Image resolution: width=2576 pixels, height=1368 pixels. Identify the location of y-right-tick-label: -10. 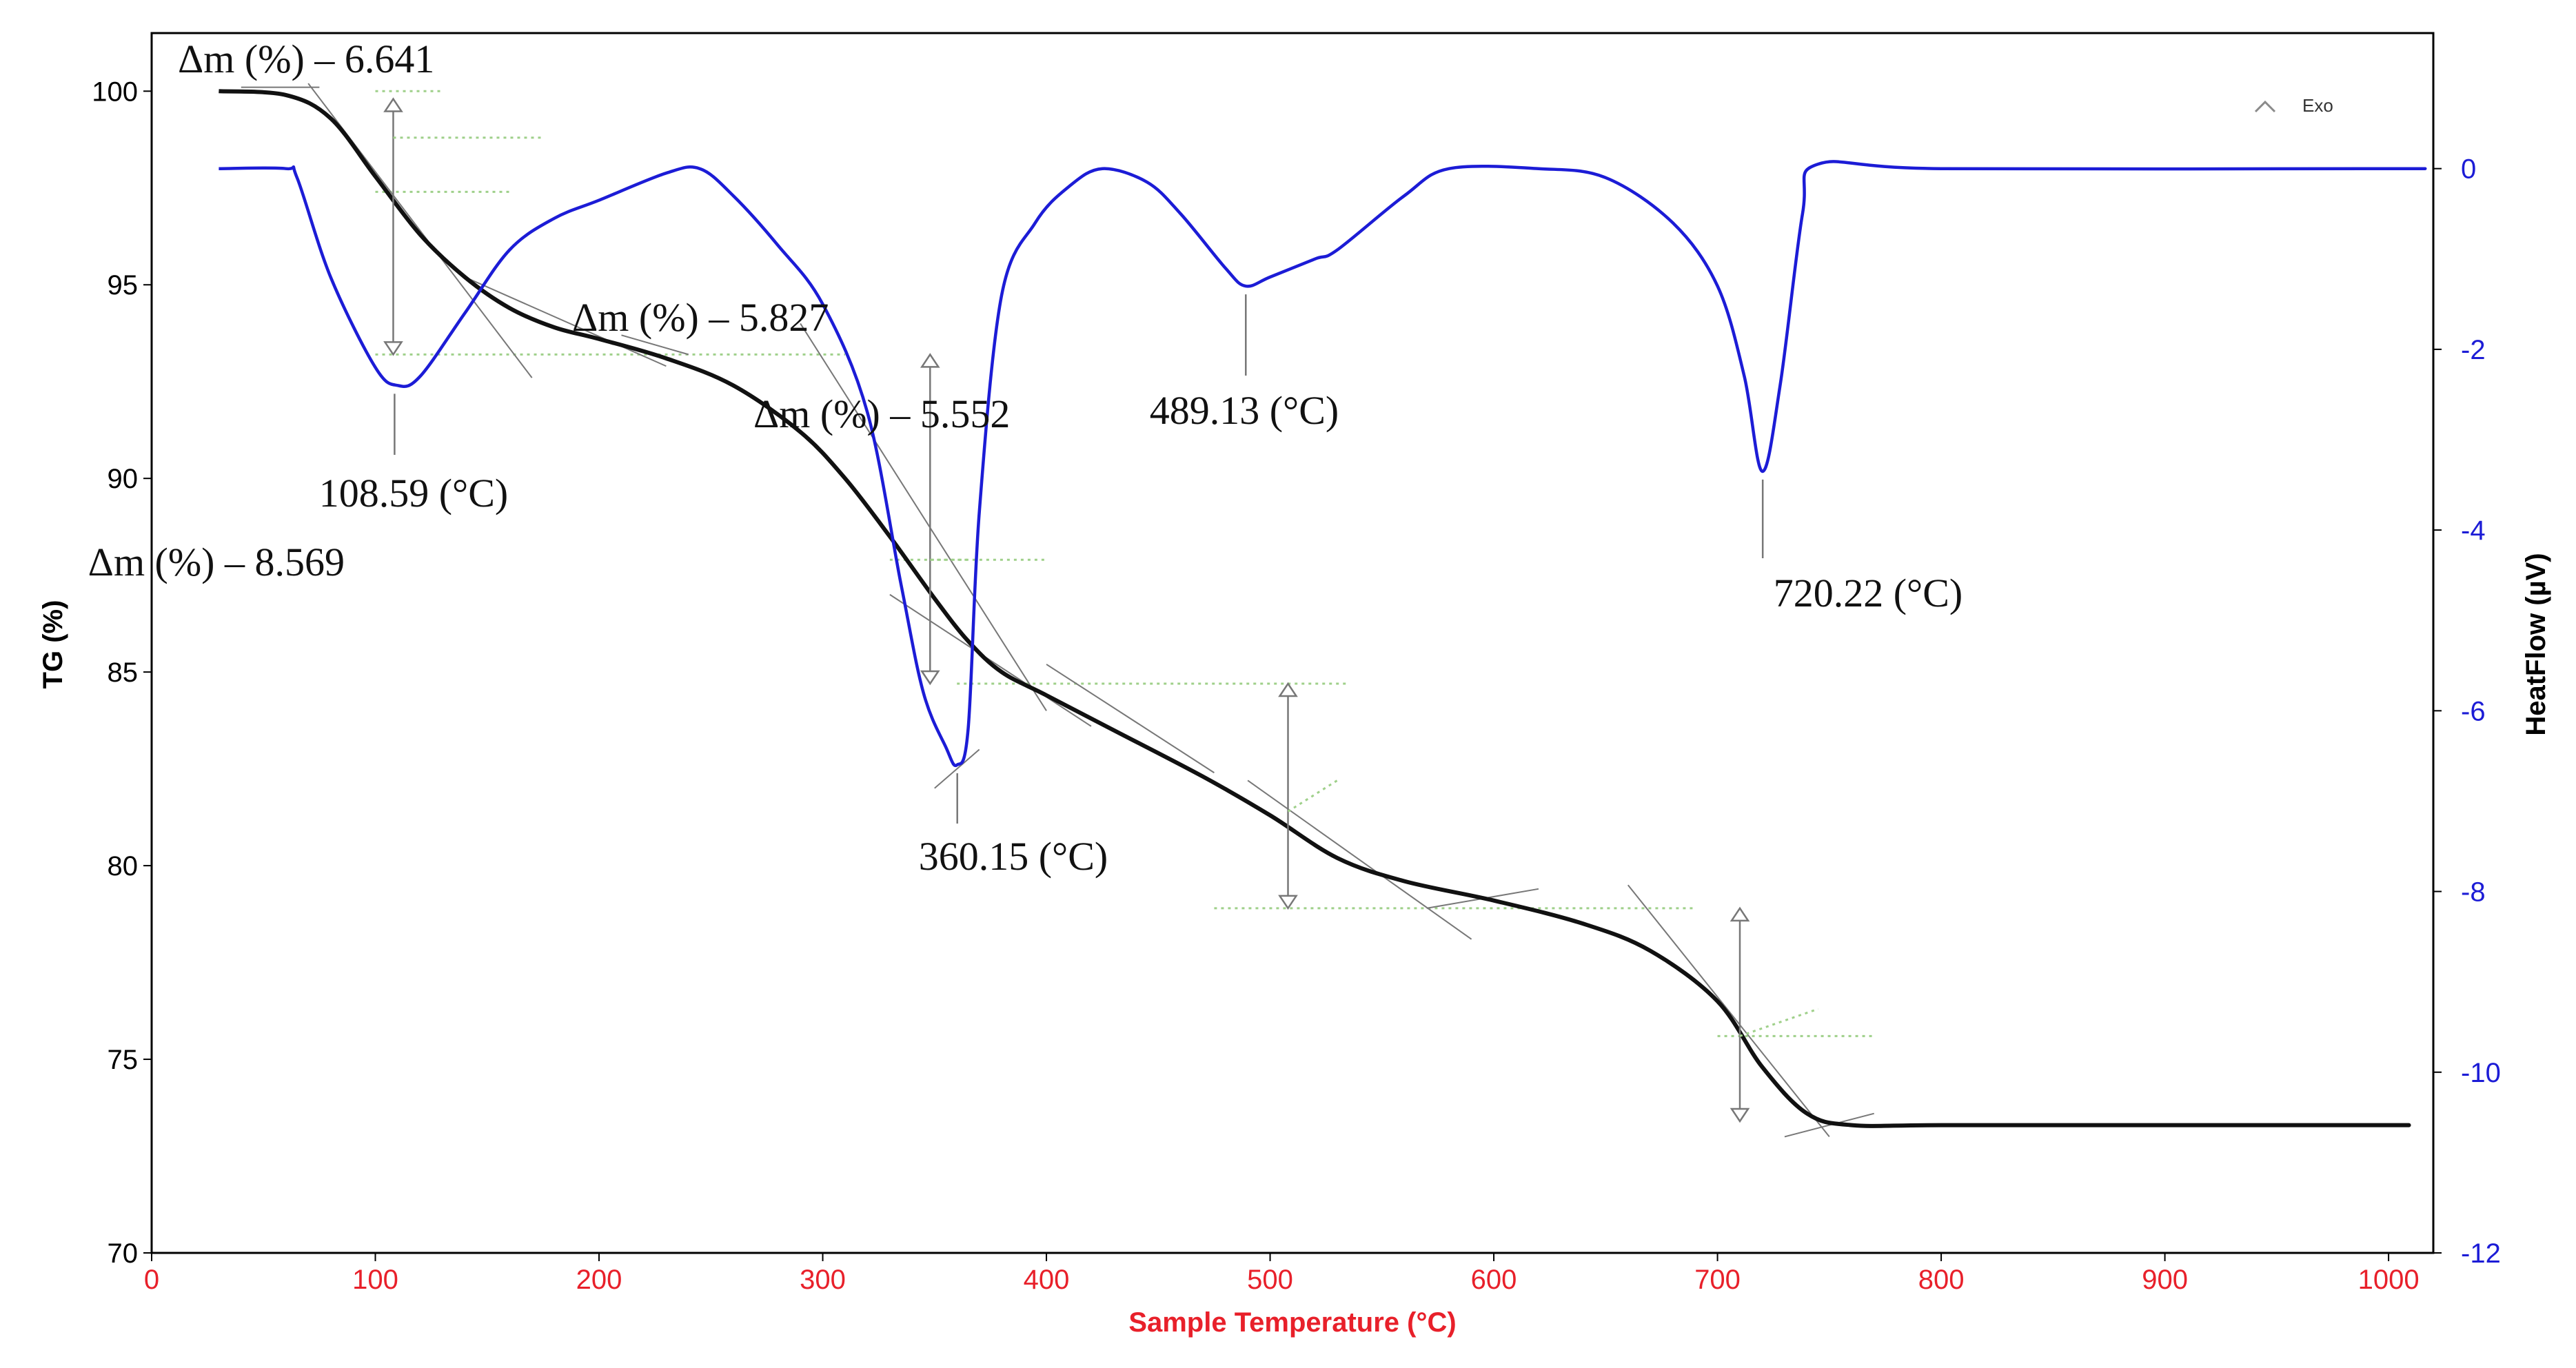
(2481, 1073).